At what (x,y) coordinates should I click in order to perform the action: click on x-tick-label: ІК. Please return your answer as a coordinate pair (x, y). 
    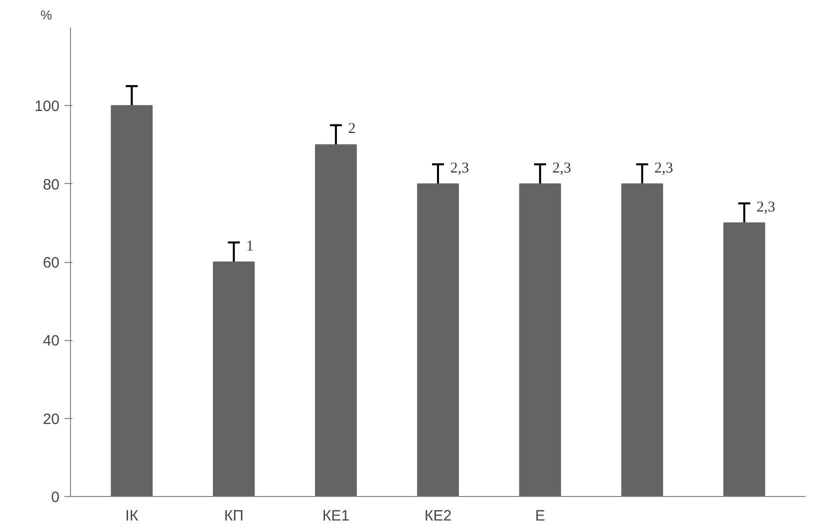
    Looking at the image, I should click on (131, 516).